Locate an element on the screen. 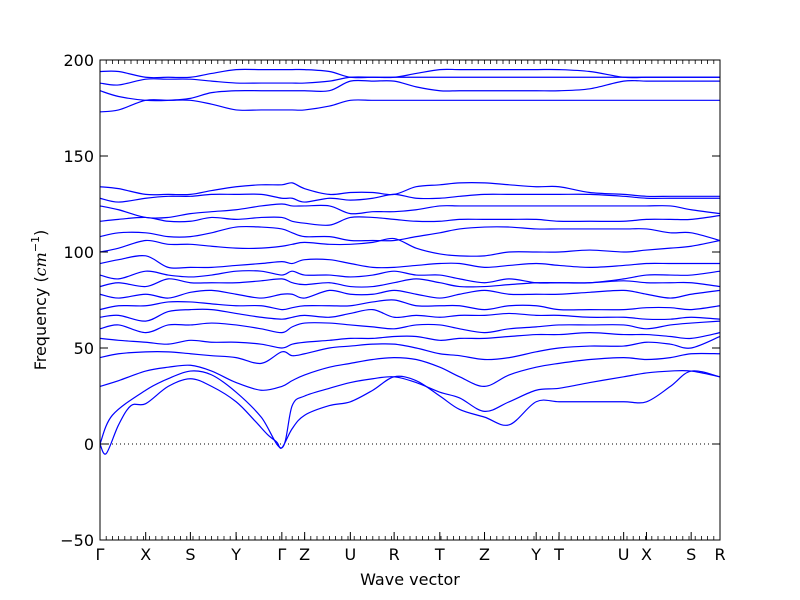  y-tick-label: 200 is located at coordinates (78, 60).